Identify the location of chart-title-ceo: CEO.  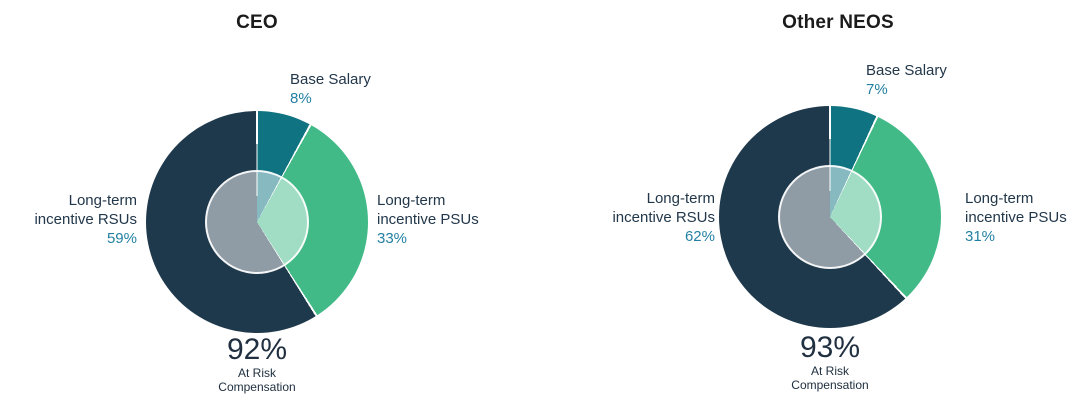
(257, 22).